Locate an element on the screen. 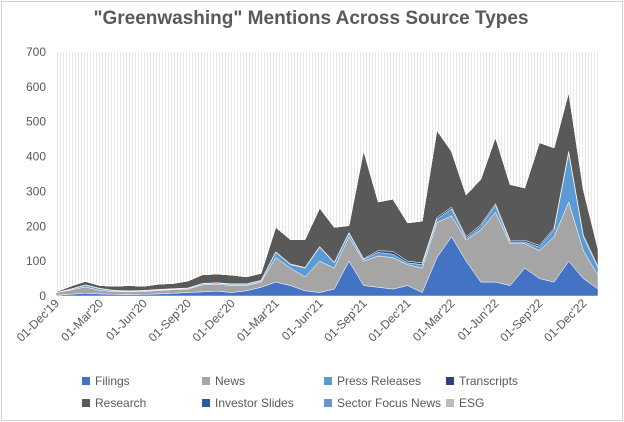 This screenshot has width=624, height=422. y-tick-label: 200 is located at coordinates (36, 226).